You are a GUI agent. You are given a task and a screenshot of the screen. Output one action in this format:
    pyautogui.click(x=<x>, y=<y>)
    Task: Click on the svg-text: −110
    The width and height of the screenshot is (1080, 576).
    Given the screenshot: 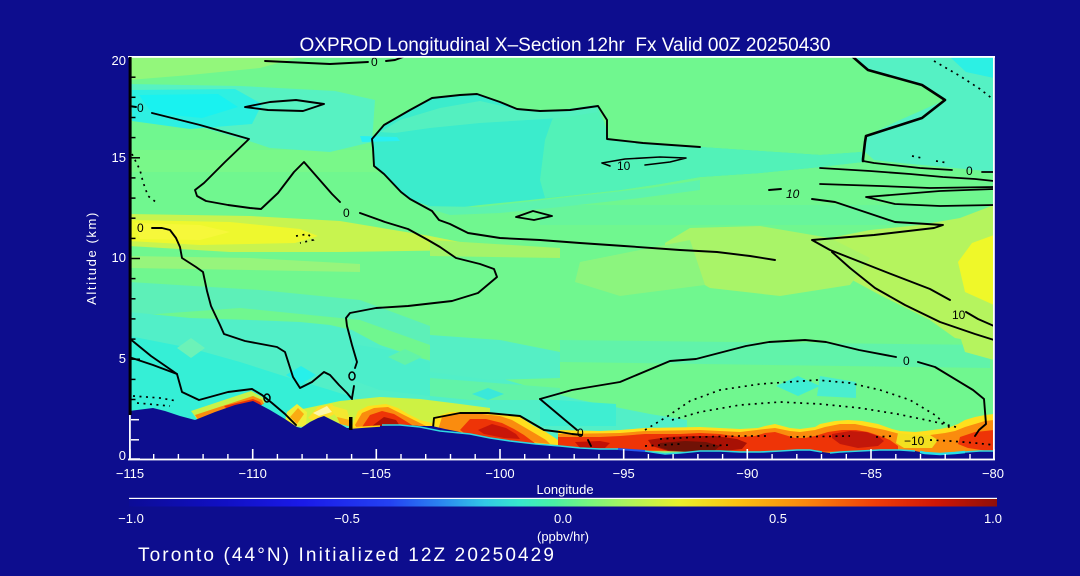 What is the action you would take?
    pyautogui.click(x=253, y=473)
    